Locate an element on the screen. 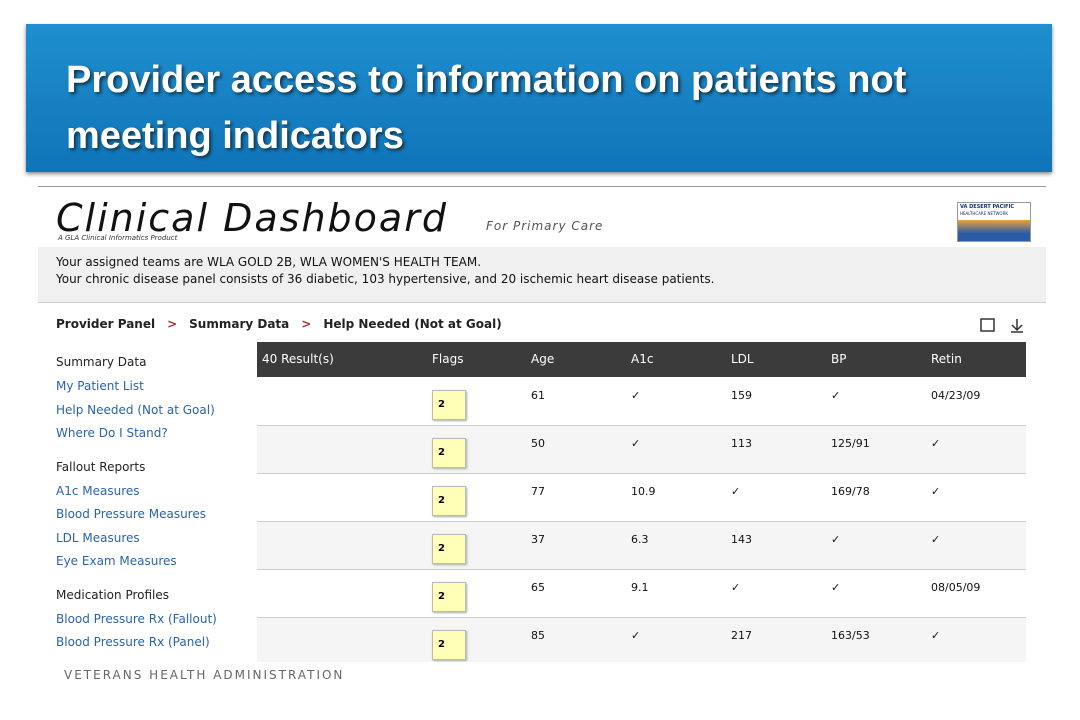  column-header: BP is located at coordinates (839, 359).